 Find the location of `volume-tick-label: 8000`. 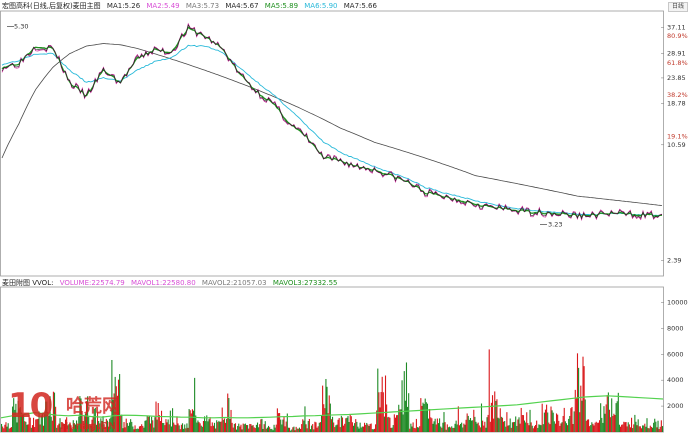

volume-tick-label: 8000 is located at coordinates (675, 328).